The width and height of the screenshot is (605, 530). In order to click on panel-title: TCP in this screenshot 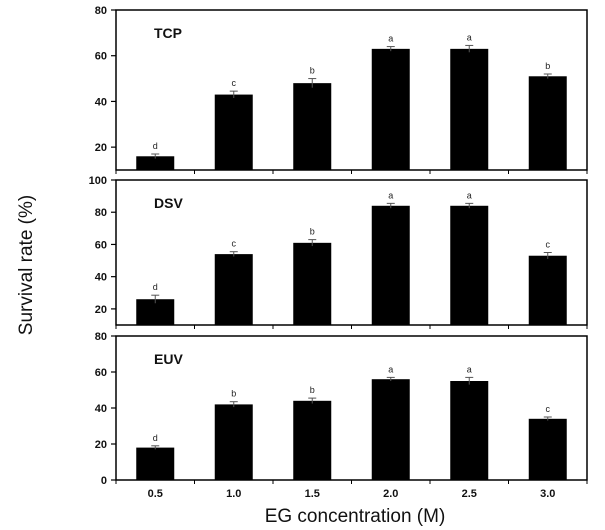, I will do `click(168, 33)`.